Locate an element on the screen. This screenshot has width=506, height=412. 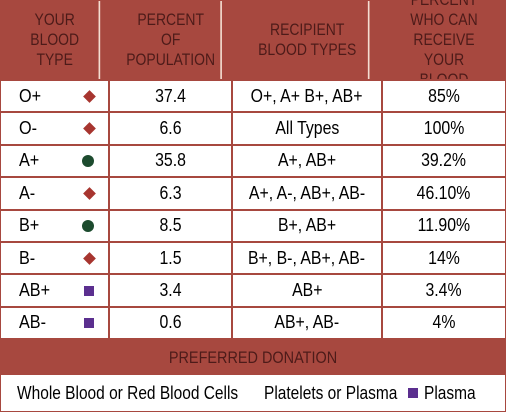
cell-recipient-types: AB+, AB- is located at coordinates (308, 323).